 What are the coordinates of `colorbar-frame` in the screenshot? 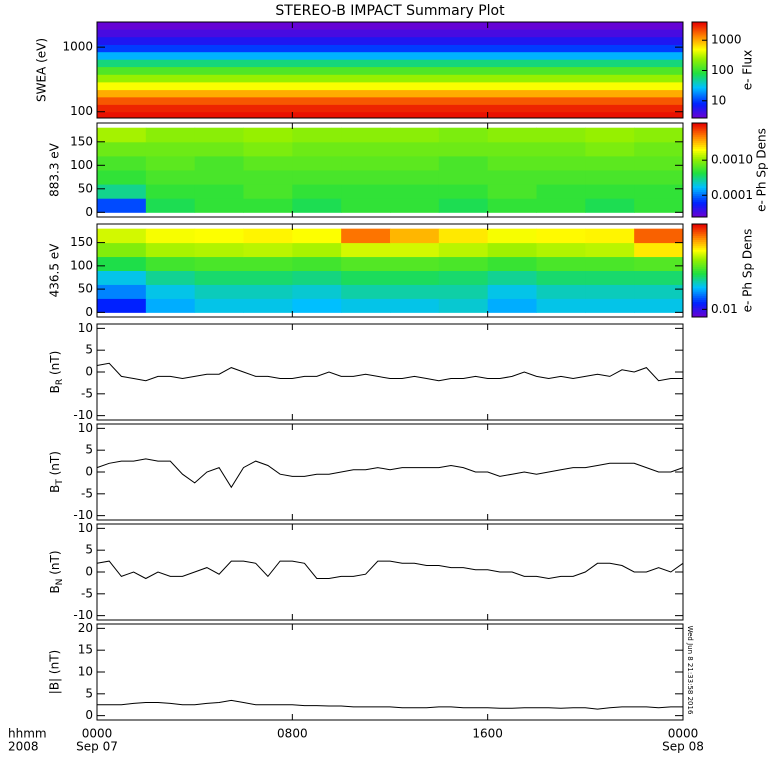 It's located at (699, 170).